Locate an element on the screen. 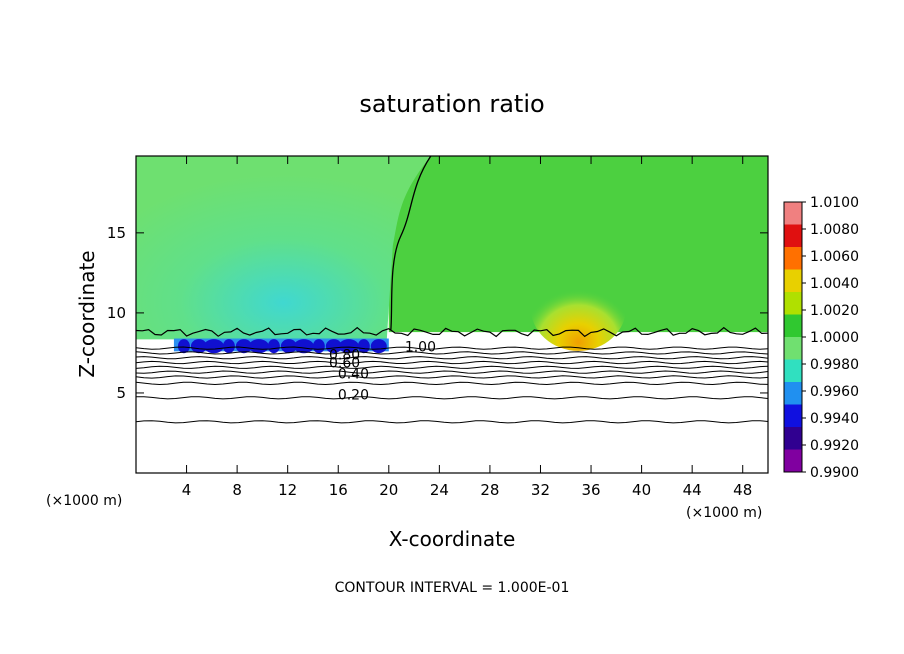 The height and width of the screenshot is (654, 904). y-tick-label: 15 is located at coordinates (116, 233).